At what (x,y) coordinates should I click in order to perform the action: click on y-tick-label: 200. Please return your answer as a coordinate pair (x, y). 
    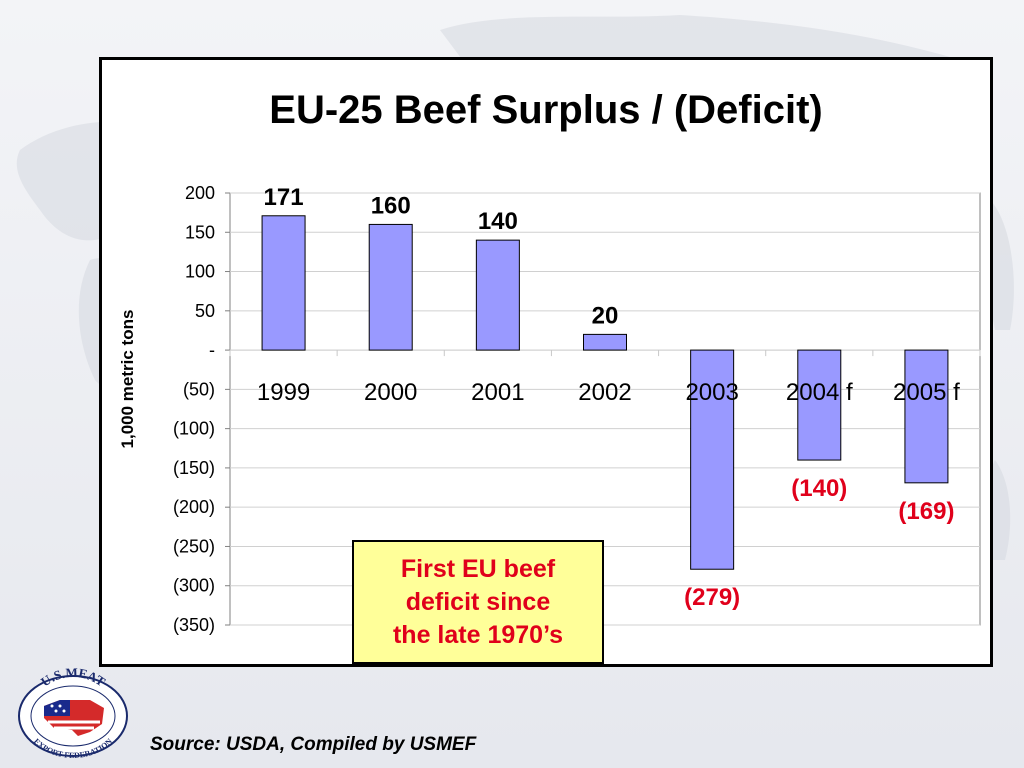
    Looking at the image, I should click on (200, 193).